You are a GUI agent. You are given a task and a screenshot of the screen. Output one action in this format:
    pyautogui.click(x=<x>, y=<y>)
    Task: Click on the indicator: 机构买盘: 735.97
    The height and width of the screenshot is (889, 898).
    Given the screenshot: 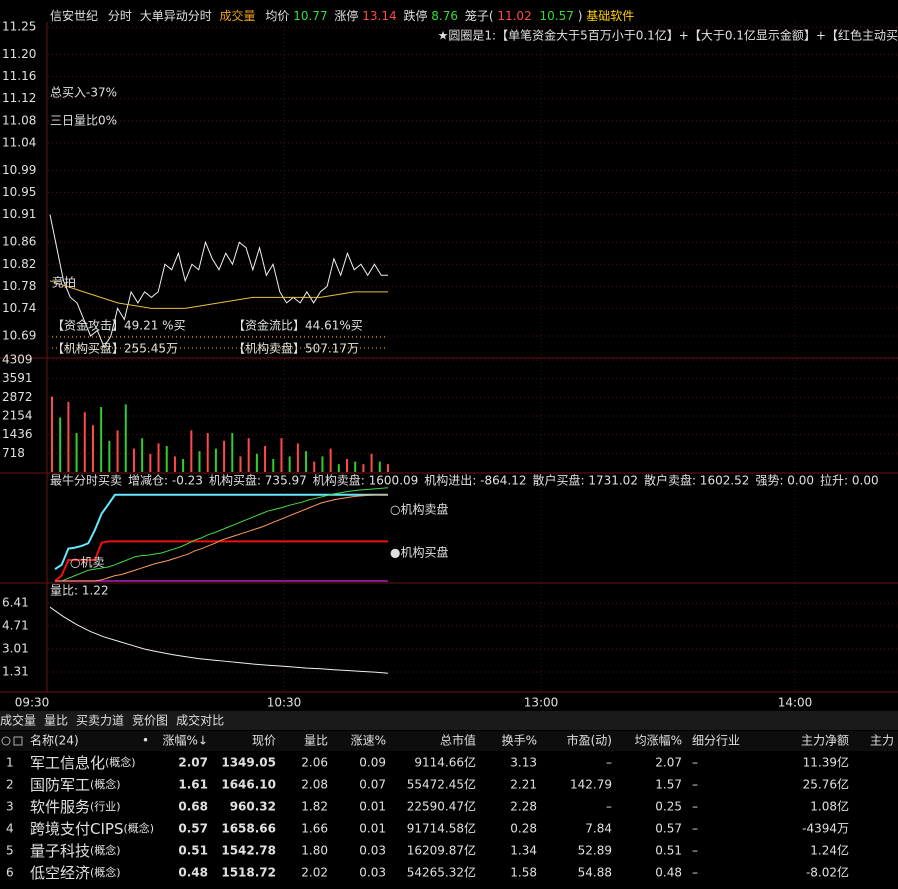 What is the action you would take?
    pyautogui.click(x=258, y=480)
    